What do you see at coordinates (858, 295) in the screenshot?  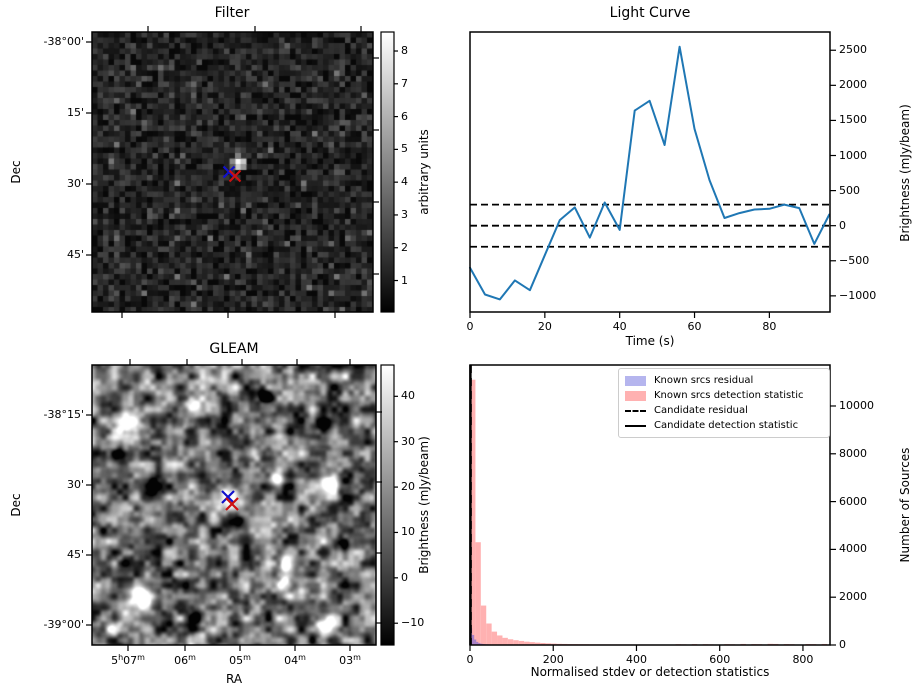 I see `brightness-tick-label: −1000` at bounding box center [858, 295].